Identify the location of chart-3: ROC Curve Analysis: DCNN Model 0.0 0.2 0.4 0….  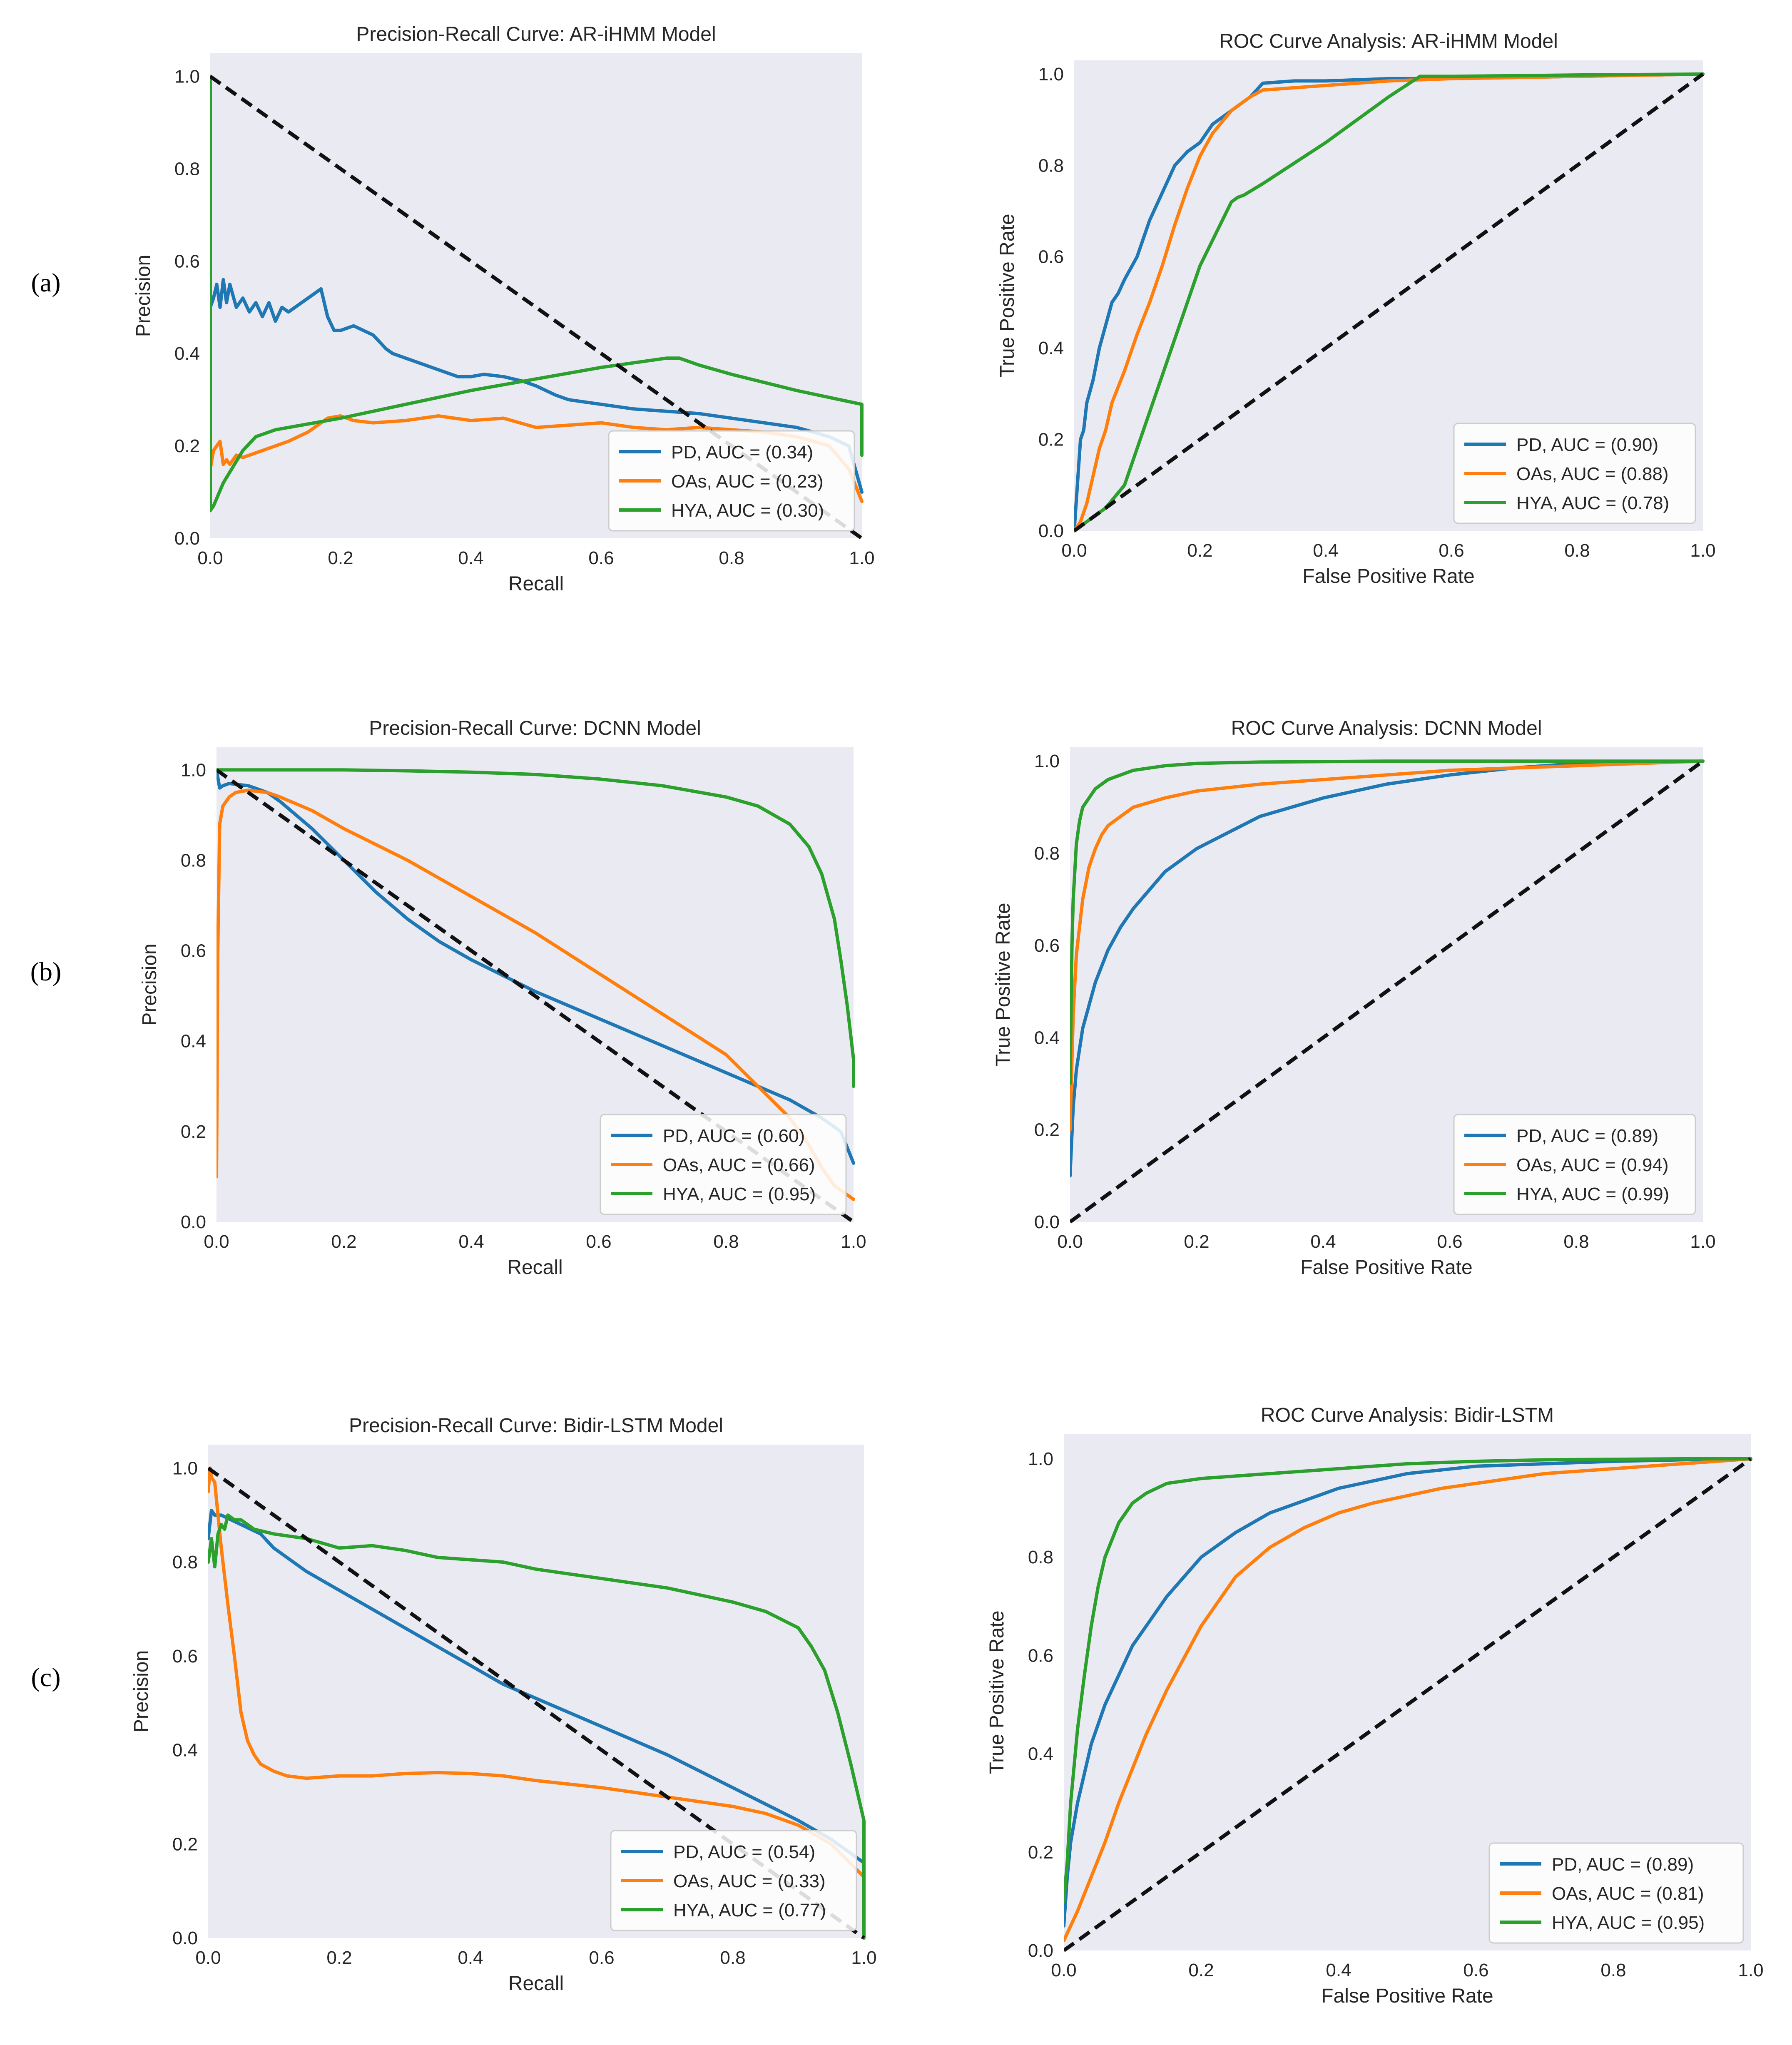
(1354, 998).